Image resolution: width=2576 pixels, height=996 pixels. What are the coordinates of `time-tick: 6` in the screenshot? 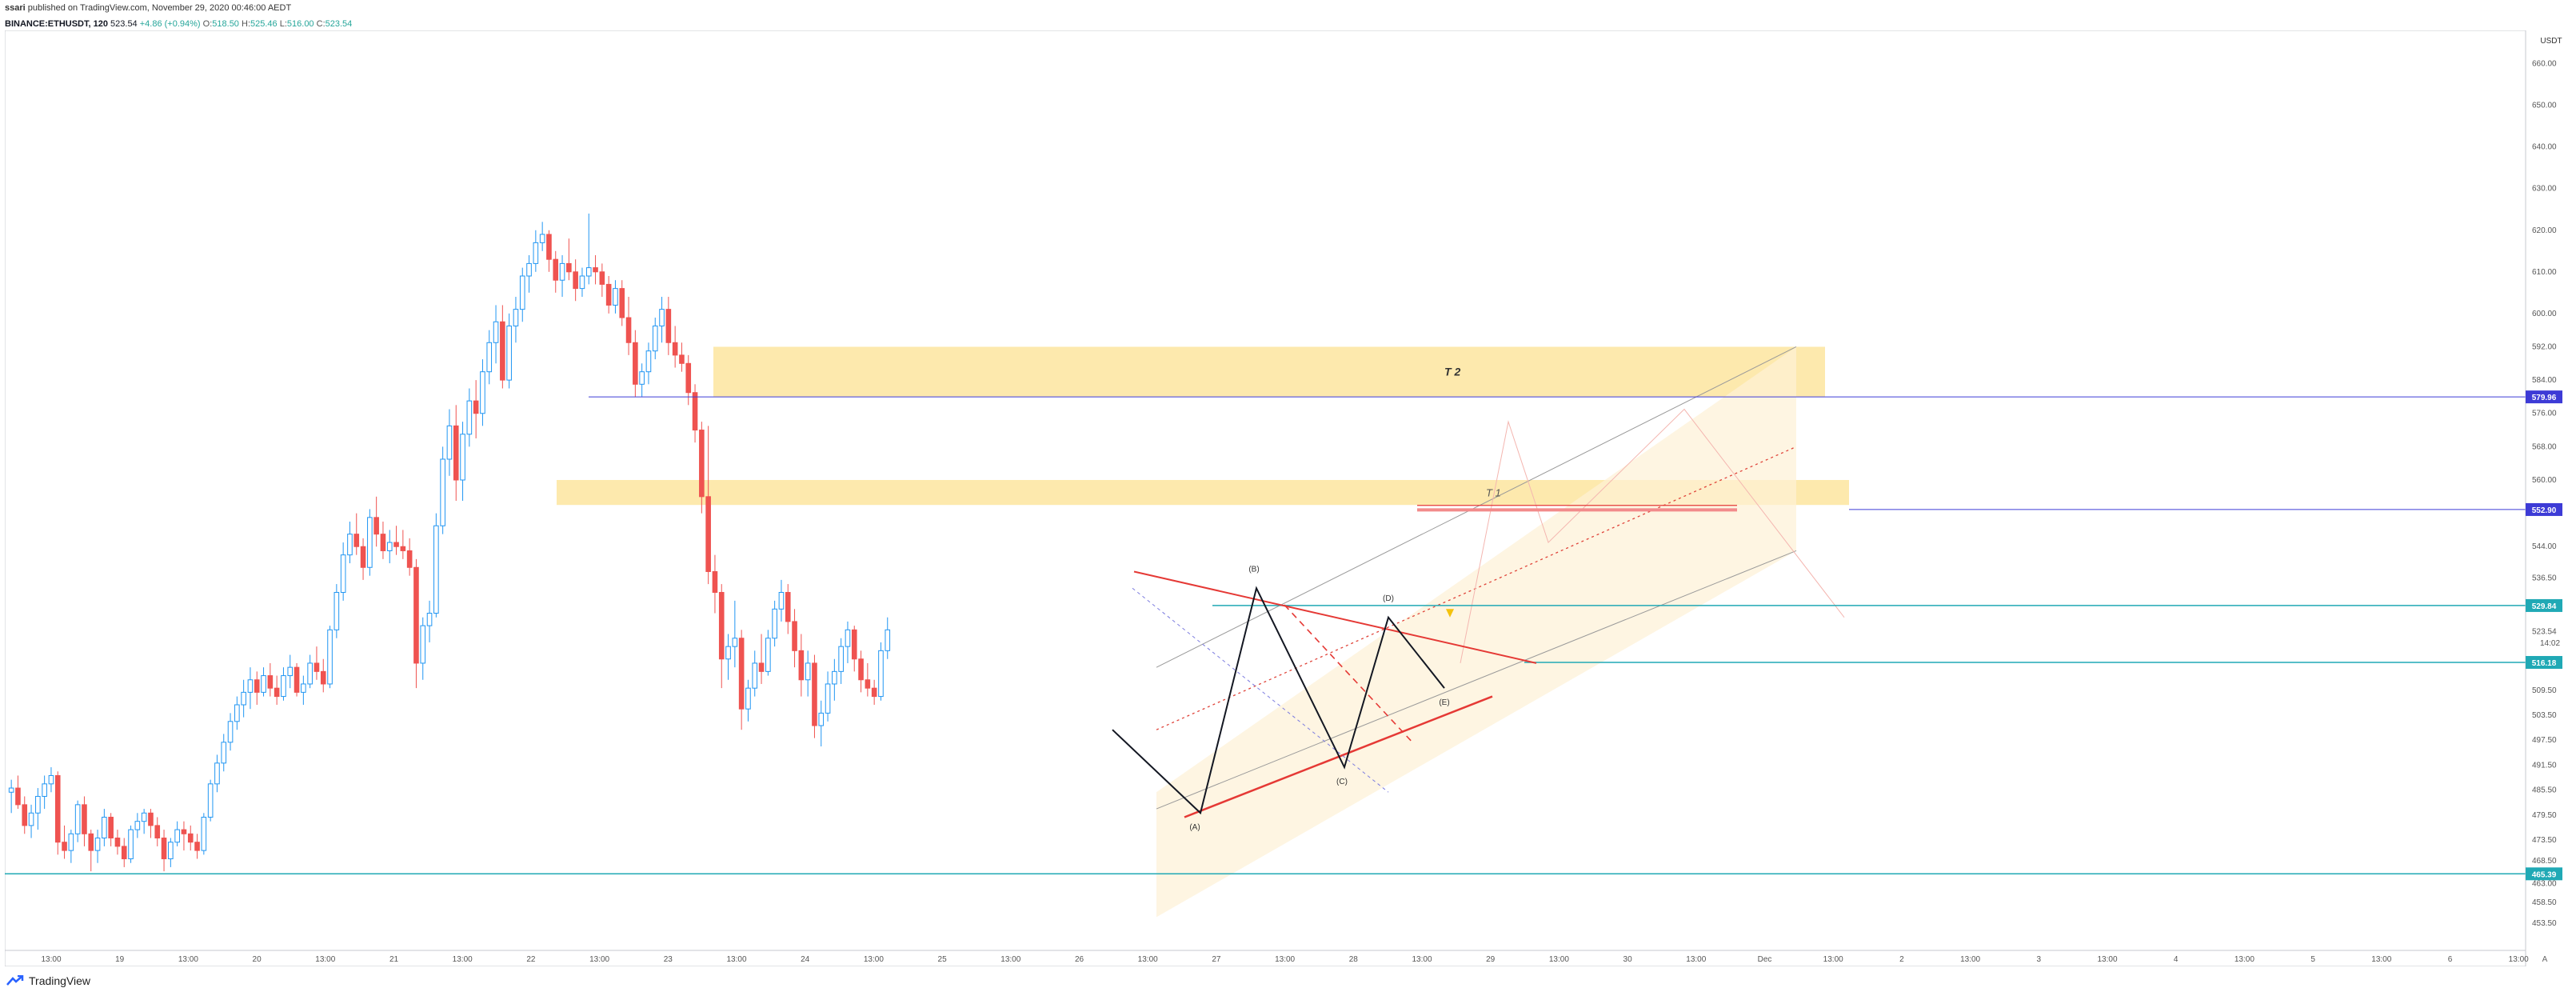 It's located at (2450, 959).